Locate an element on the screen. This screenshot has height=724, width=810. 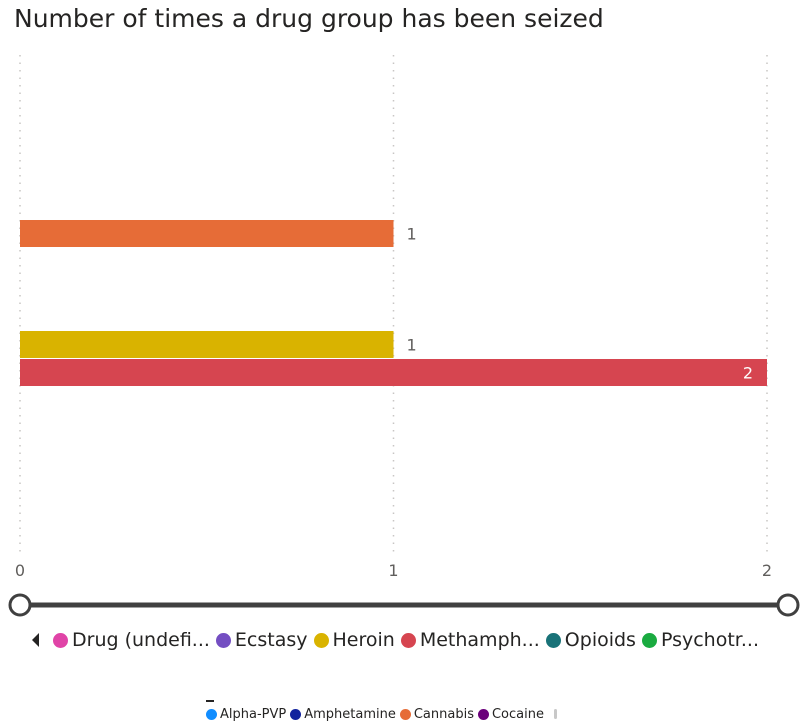
x-tick-label: 0 is located at coordinates (20, 570).